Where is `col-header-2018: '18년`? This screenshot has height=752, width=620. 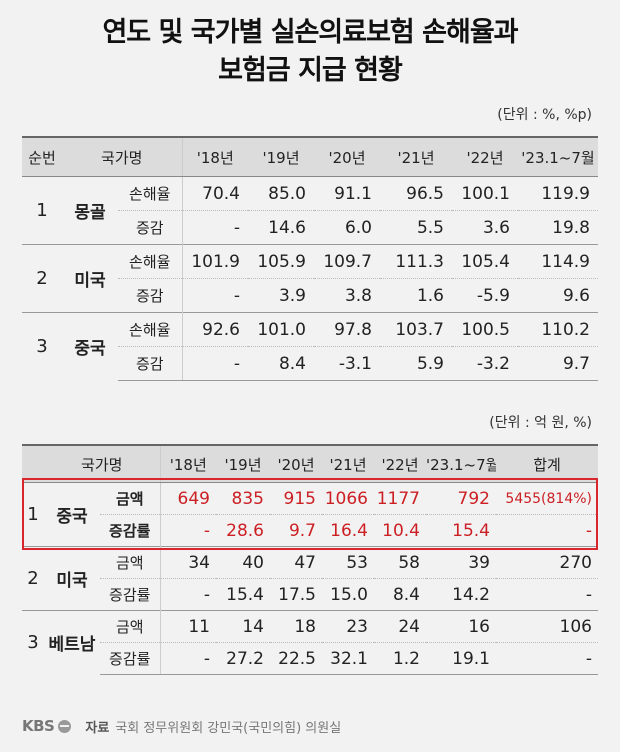
col-header-2018: '18년 is located at coordinates (187, 463).